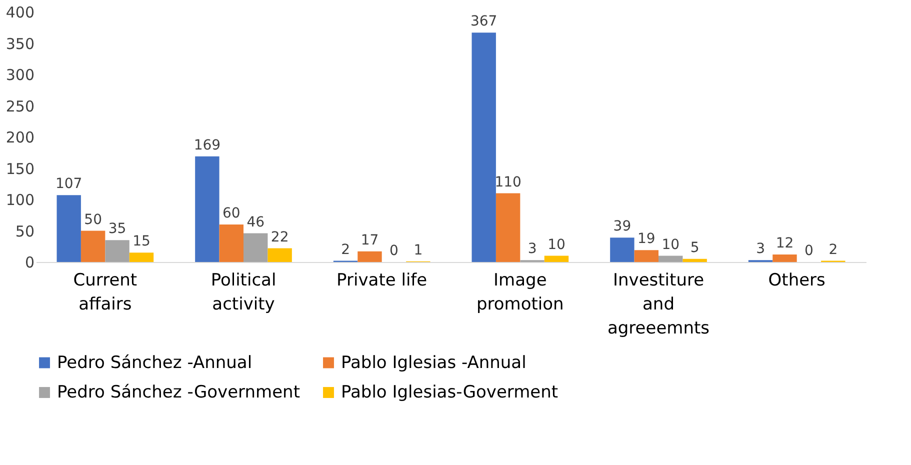 The width and height of the screenshot is (911, 465). What do you see at coordinates (178, 392) in the screenshot?
I see `legend-label: Pedro Sánchez -Government` at bounding box center [178, 392].